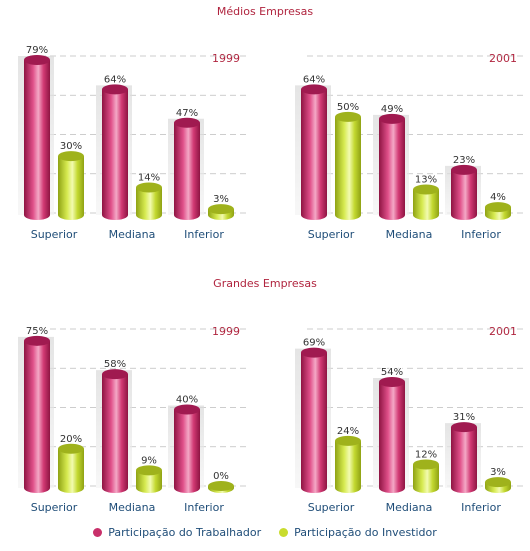 The width and height of the screenshot is (530, 551). I want to click on legend-item-trabalhador: Participação do Trabalhador, so click(177, 532).